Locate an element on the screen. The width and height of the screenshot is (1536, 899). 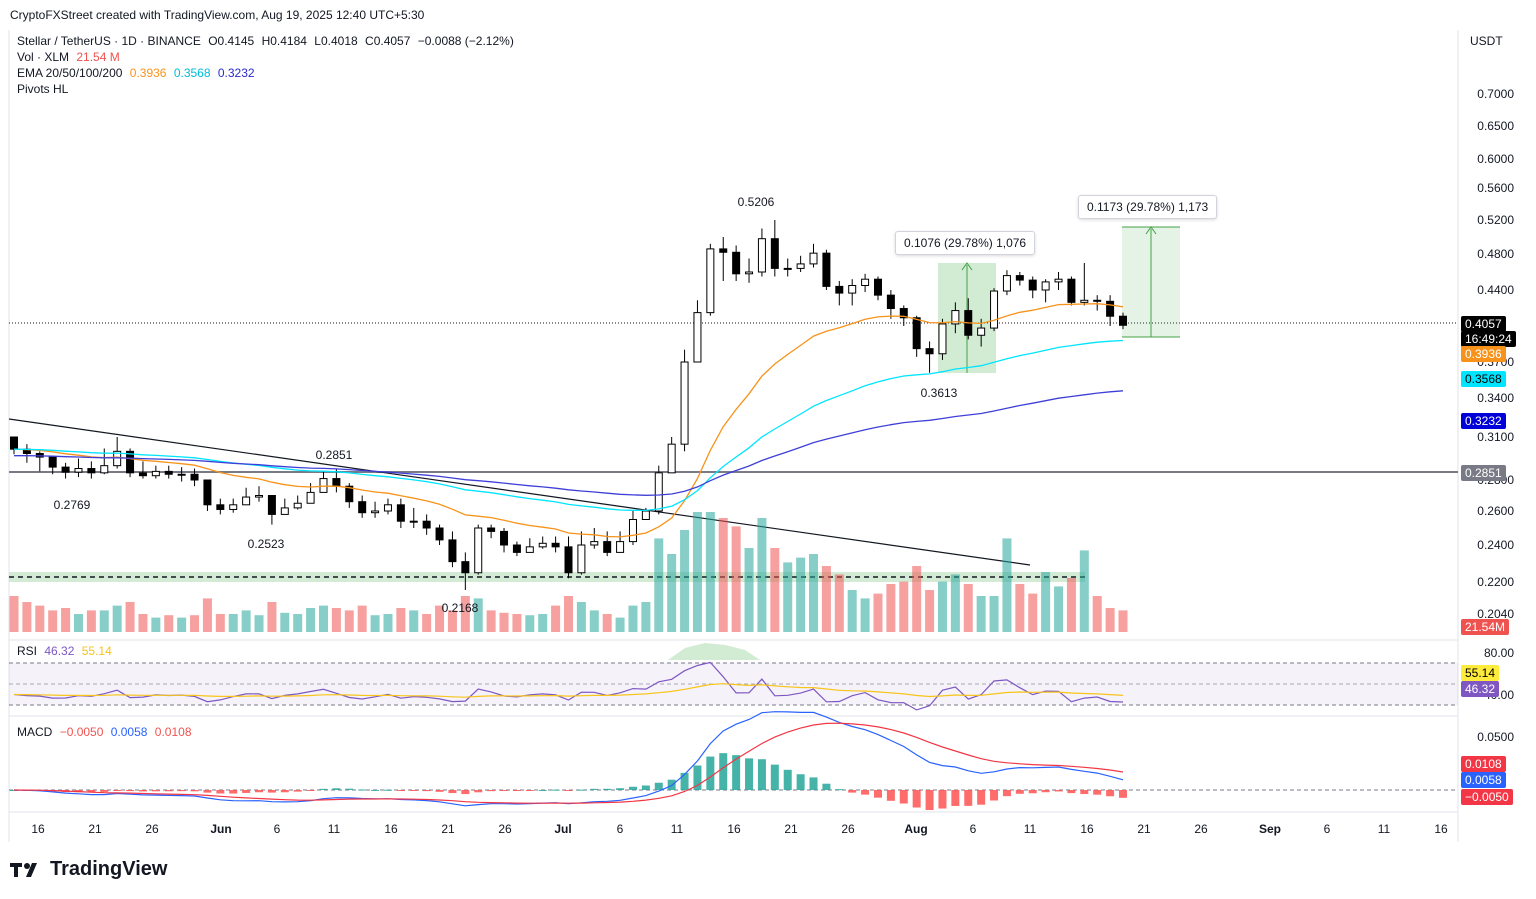
macd-signal-tag: 0.0108 is located at coordinates (1483, 764).